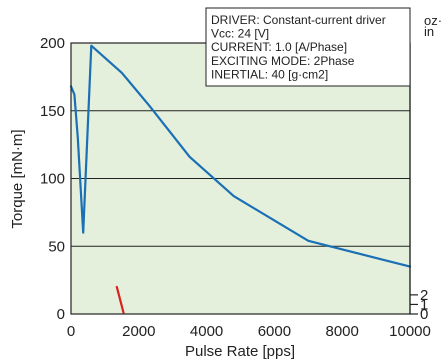 The width and height of the screenshot is (445, 362). I want to click on right-axis-tick-label: 0, so click(424, 314).